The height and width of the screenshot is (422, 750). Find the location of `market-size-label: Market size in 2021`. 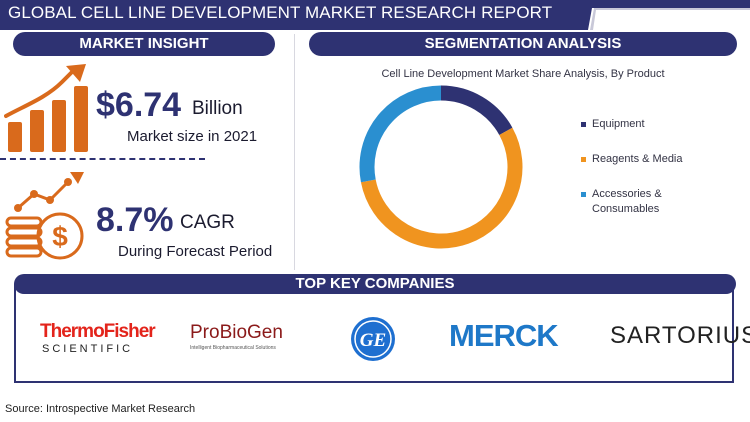

market-size-label: Market size in 2021 is located at coordinates (192, 136).